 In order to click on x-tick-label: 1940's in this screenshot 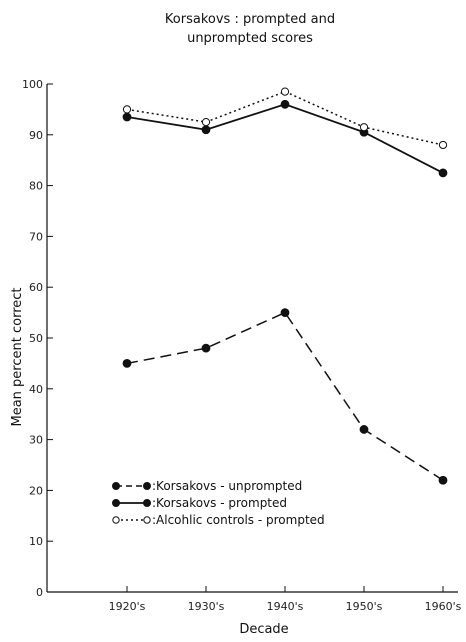, I will do `click(285, 606)`.